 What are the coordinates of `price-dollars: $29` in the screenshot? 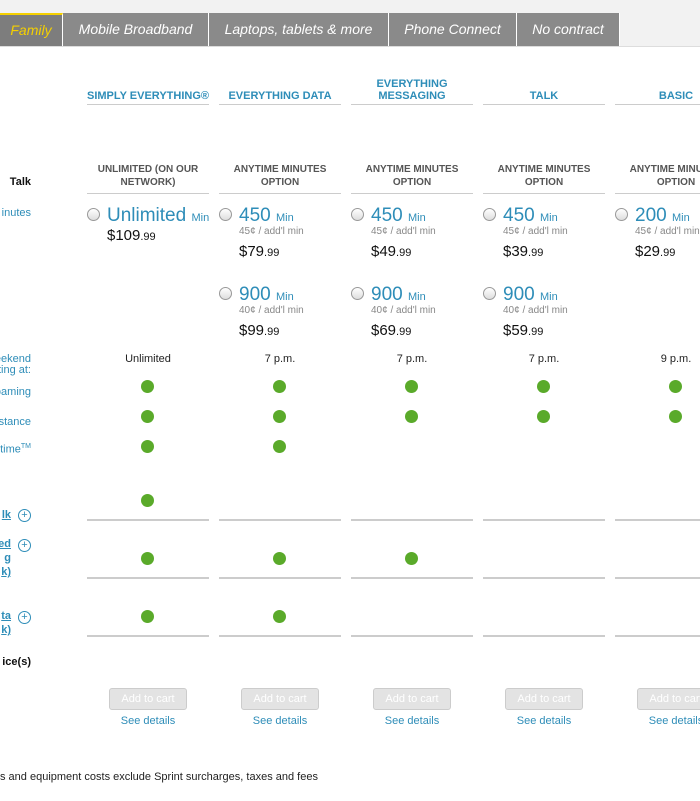 It's located at (648, 251).